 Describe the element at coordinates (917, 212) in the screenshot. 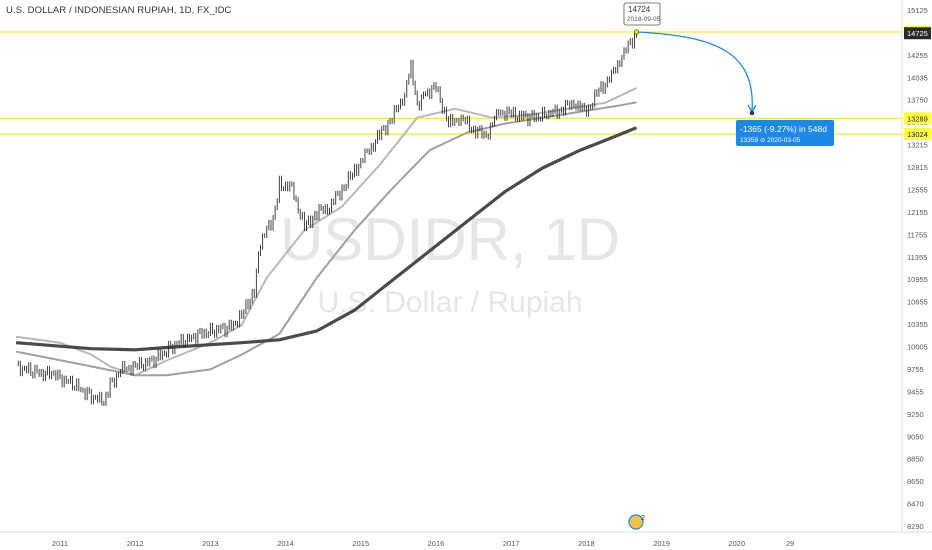

I see `price-tick-label: 12155` at that location.